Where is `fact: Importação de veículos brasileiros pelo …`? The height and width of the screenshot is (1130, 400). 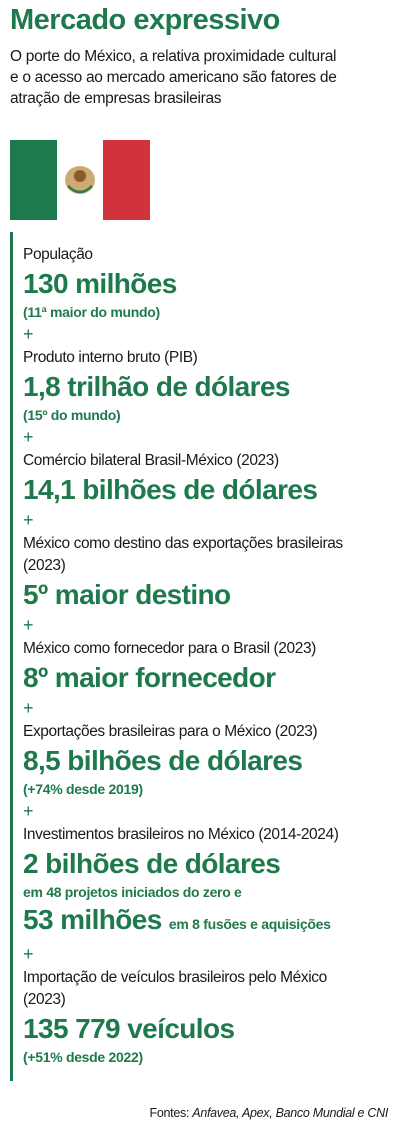
fact: Importação de veículos brasileiros pelo … is located at coordinates (210, 1017).